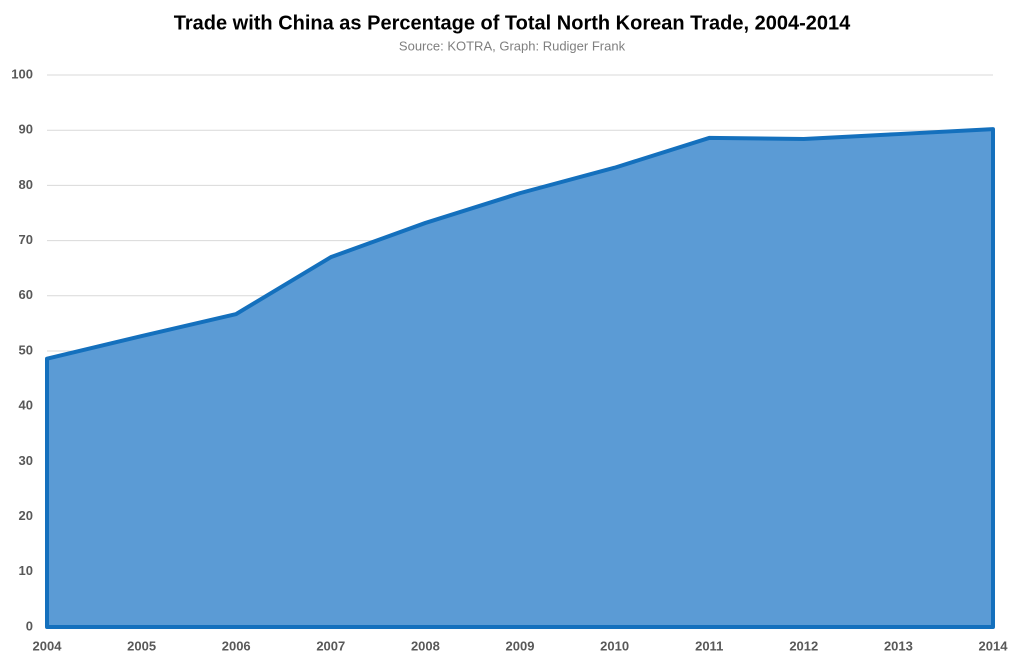  Describe the element at coordinates (236, 645) in the screenshot. I see `x-tick-label: 2006` at that location.